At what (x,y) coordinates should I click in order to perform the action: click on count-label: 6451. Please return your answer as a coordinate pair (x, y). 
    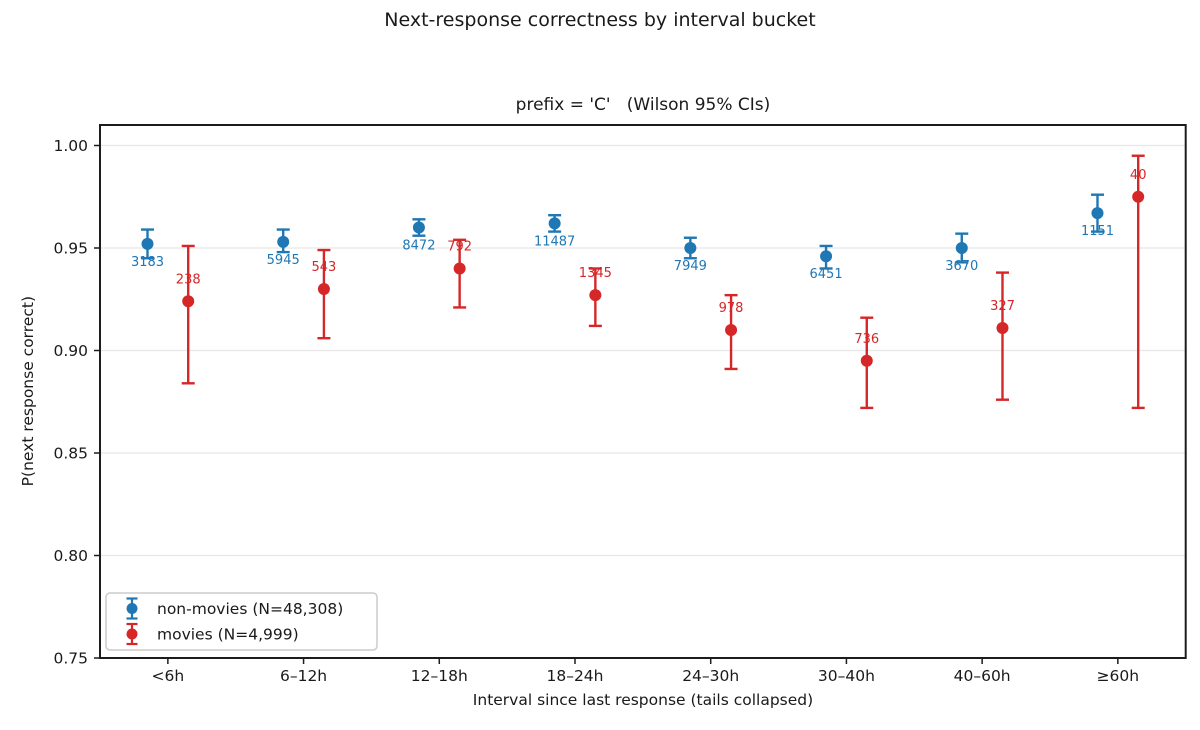
    Looking at the image, I should click on (826, 274).